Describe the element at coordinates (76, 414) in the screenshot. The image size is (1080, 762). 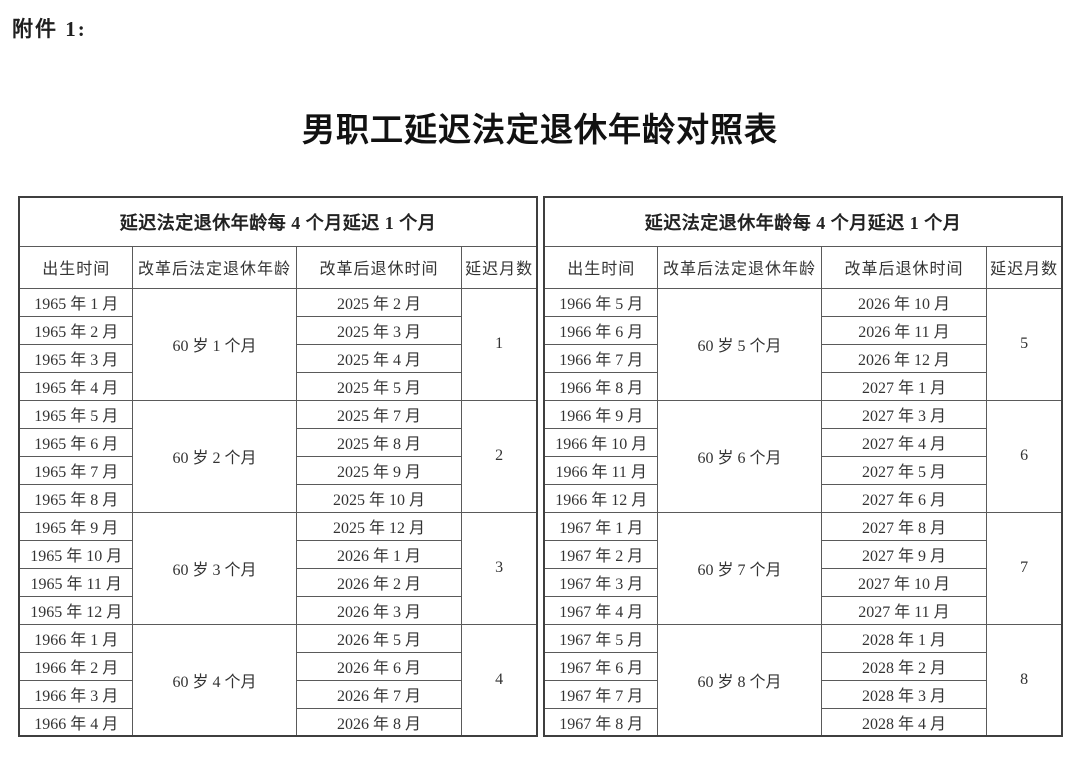
I see `birth-month-cell: 1965 年 5 月` at that location.